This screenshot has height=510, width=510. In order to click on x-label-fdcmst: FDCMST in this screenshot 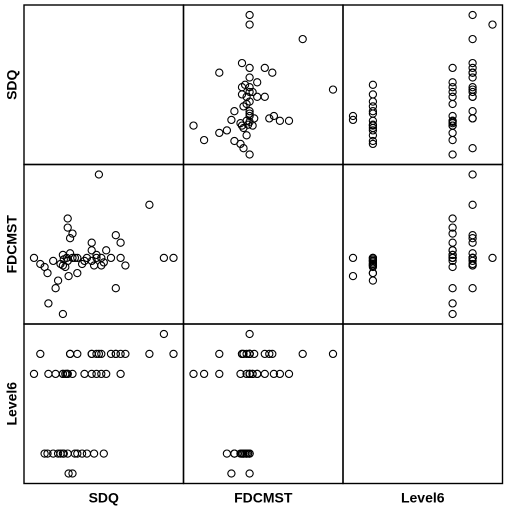, I will do `click(263, 498)`.